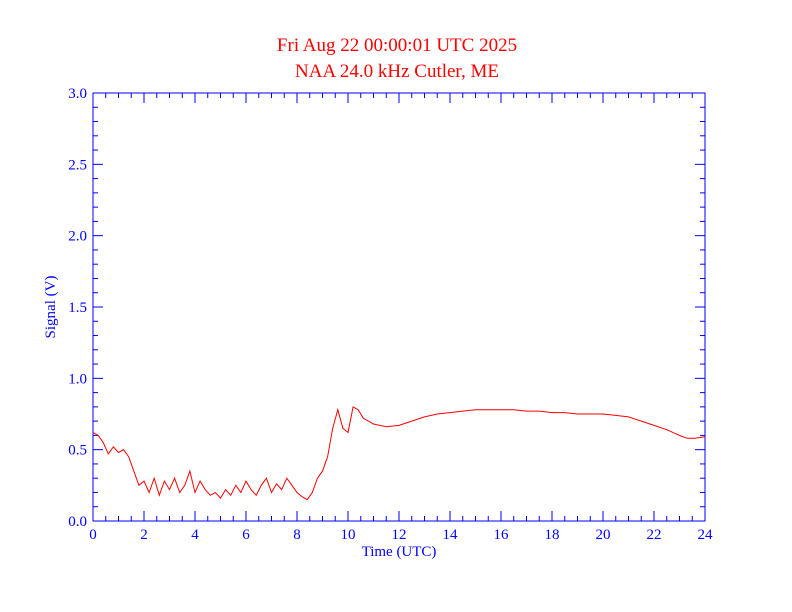  What do you see at coordinates (51, 307) in the screenshot?
I see `y-axis-label: Signal (V)` at bounding box center [51, 307].